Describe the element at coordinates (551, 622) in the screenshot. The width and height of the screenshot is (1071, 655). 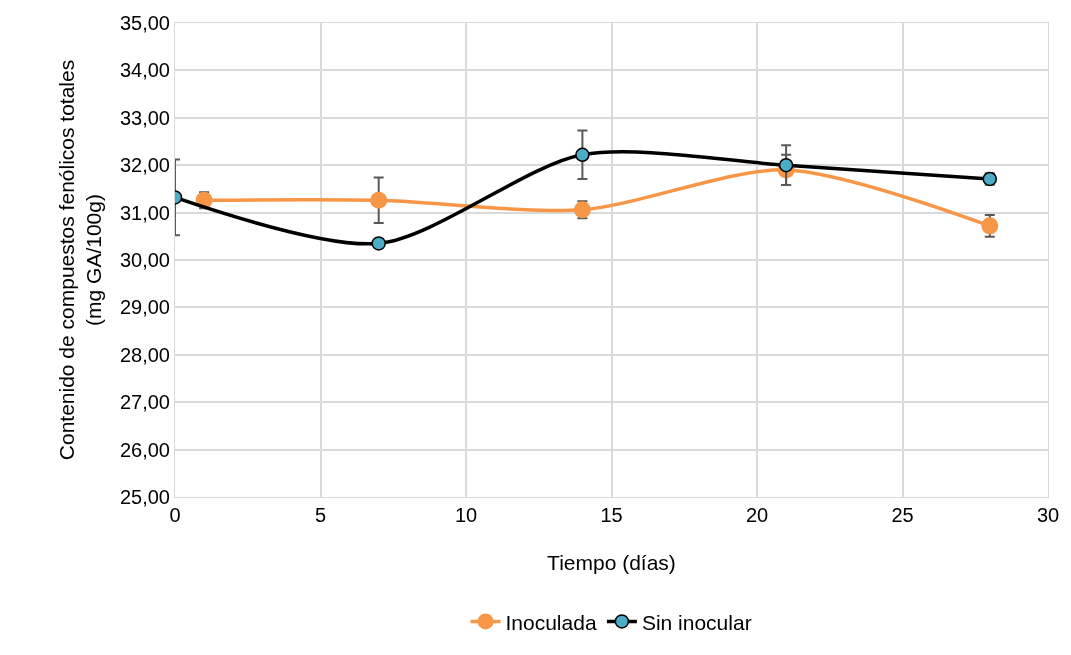
I see `legend-label: Inoculada` at that location.